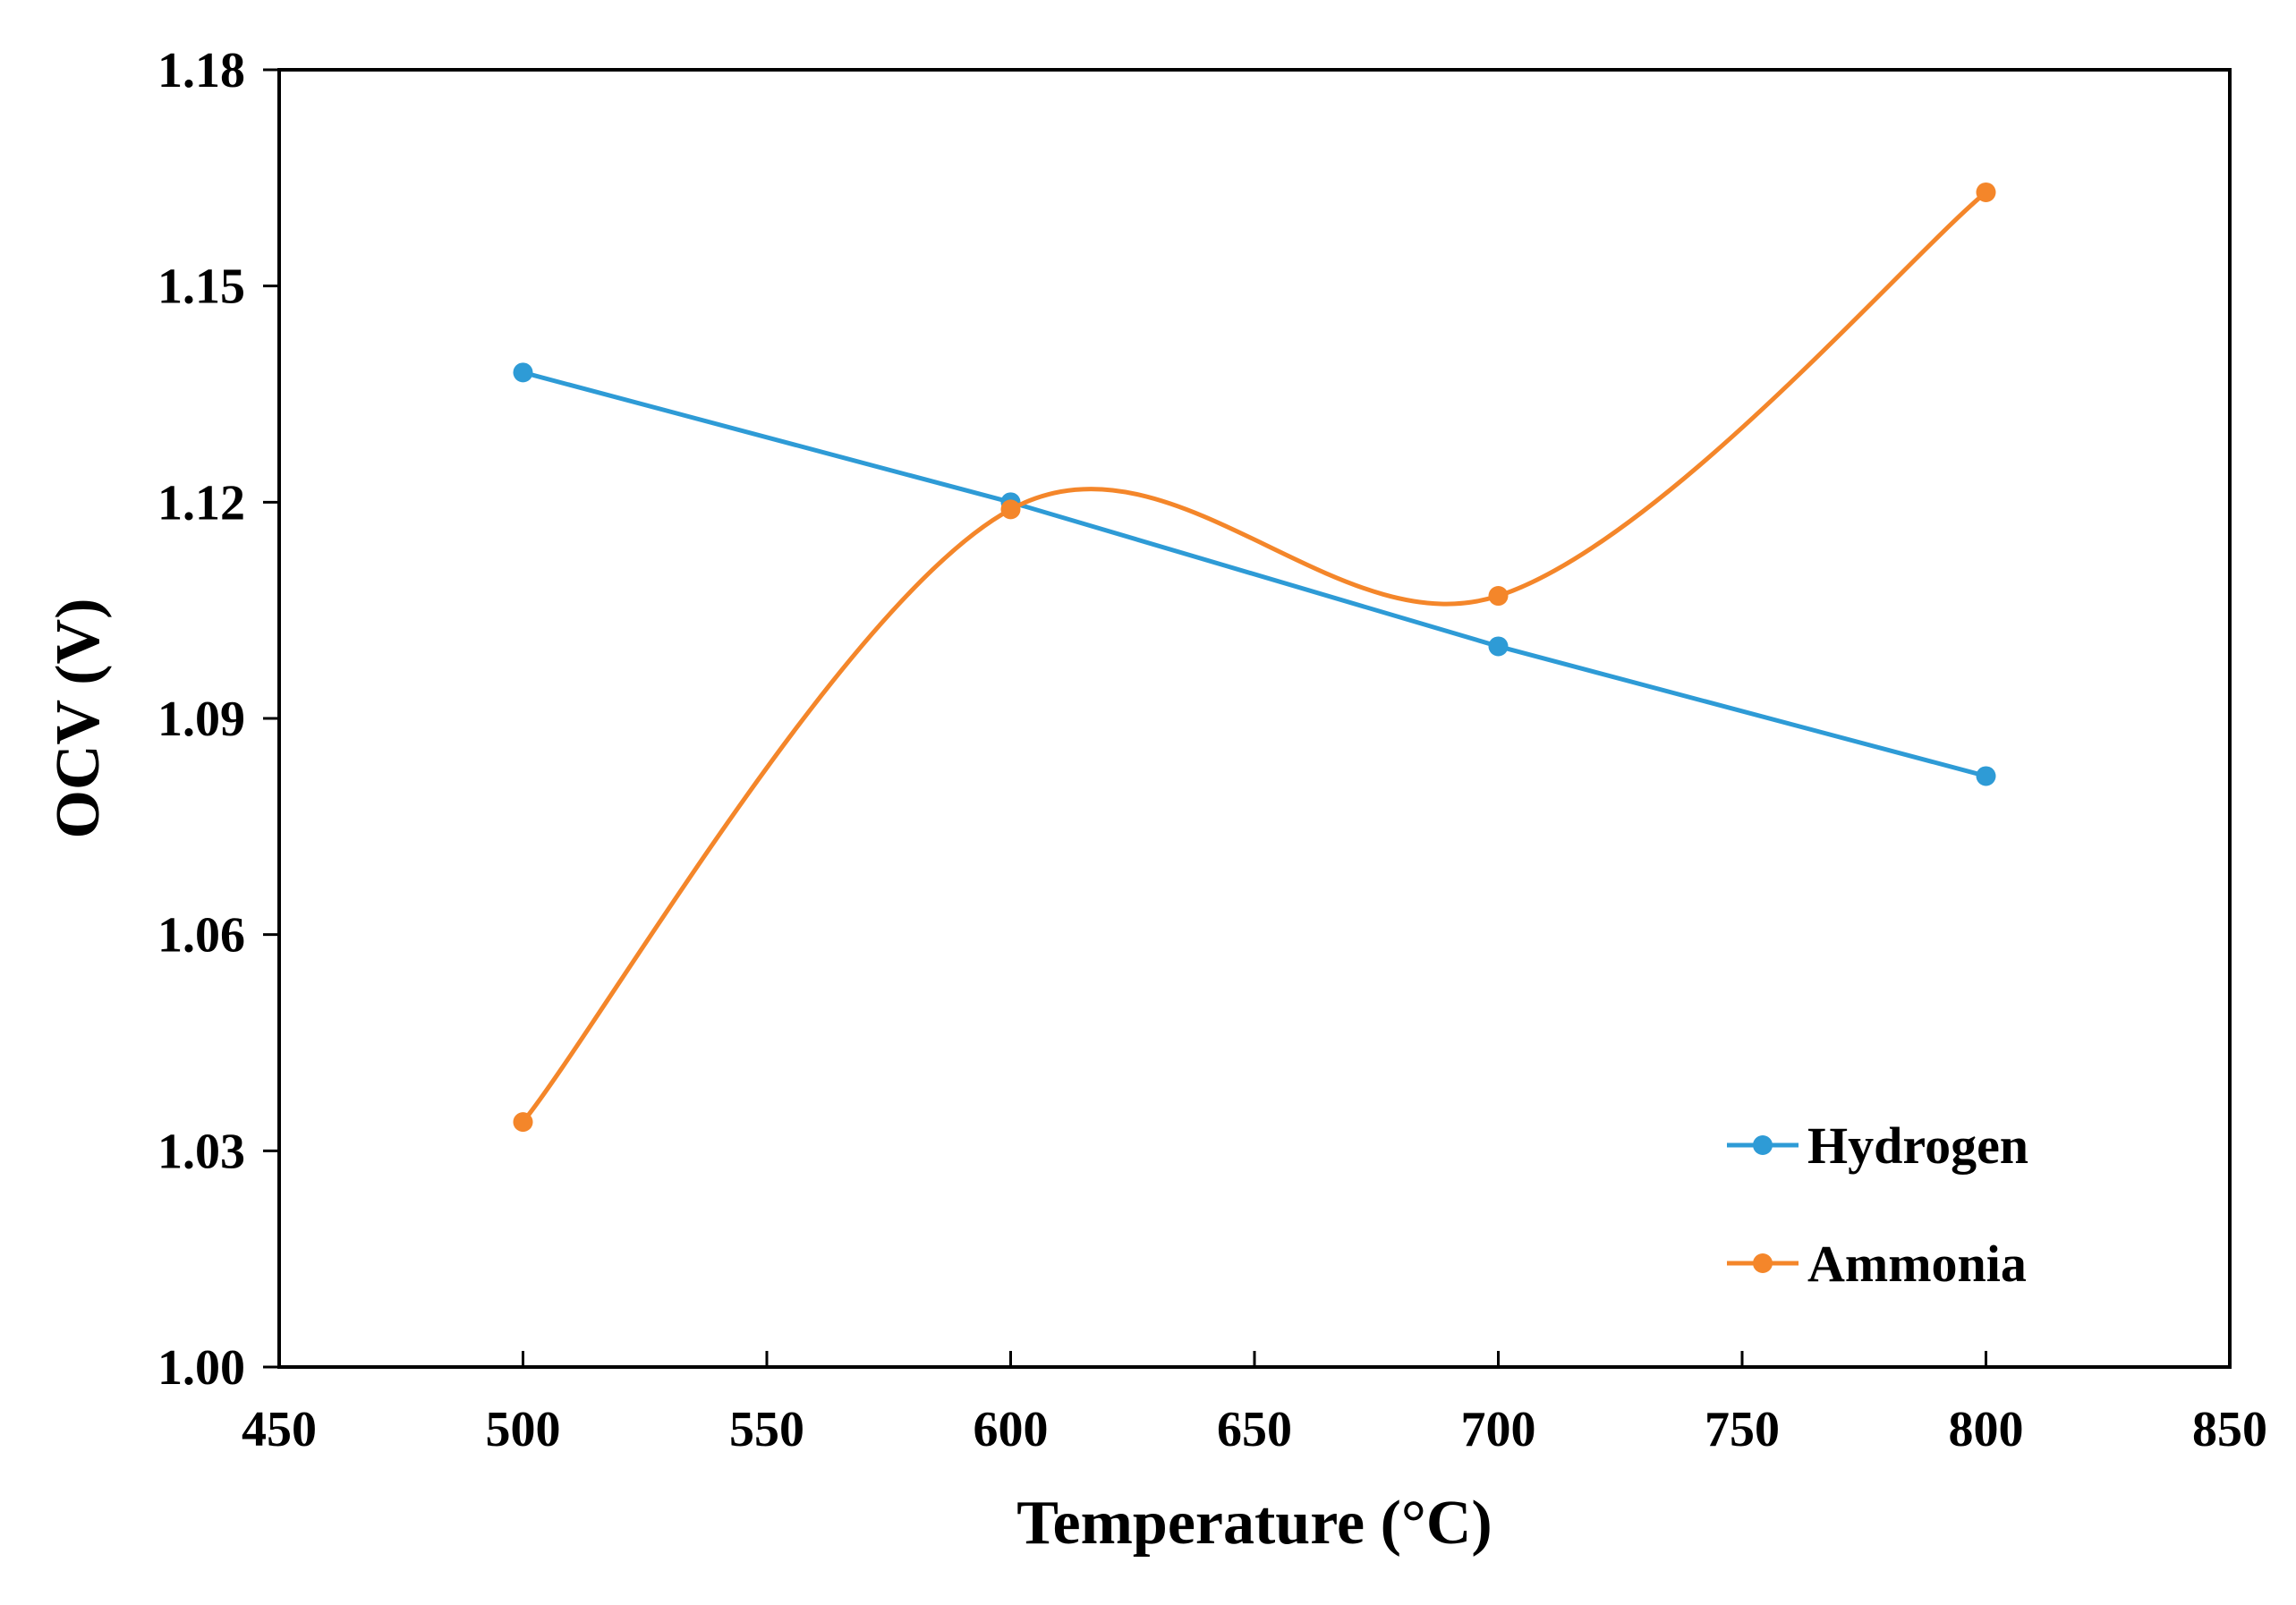 The width and height of the screenshot is (2296, 1605). What do you see at coordinates (201, 1151) in the screenshot?
I see `y-tick-label: 1.03` at bounding box center [201, 1151].